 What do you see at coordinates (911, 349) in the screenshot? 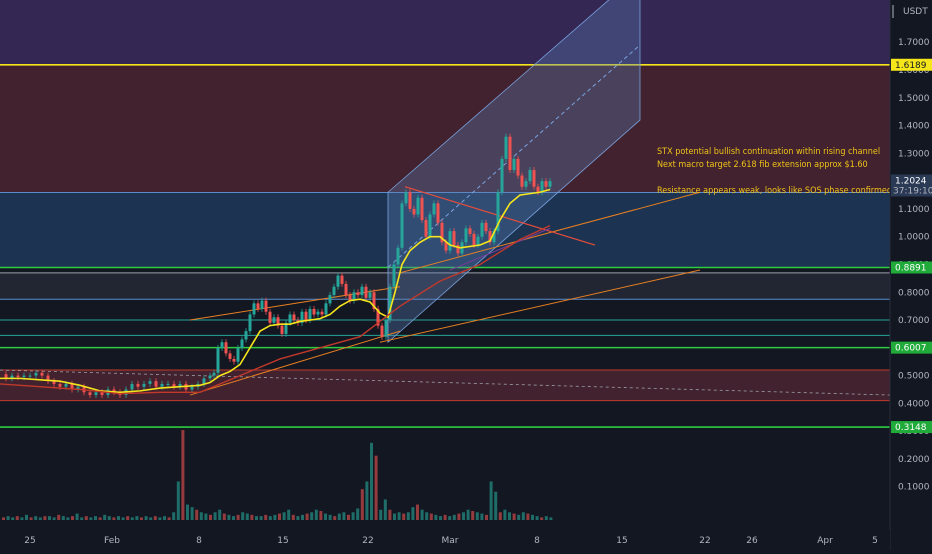
I see `price-tag-label: 0.6007` at bounding box center [911, 349].